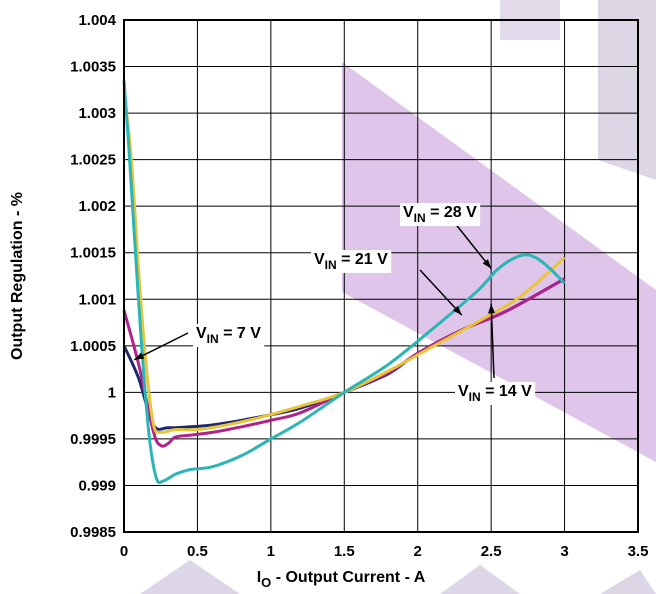 The image size is (656, 594). Describe the element at coordinates (93, 346) in the screenshot. I see `y-tick-label: 1.0005` at that location.